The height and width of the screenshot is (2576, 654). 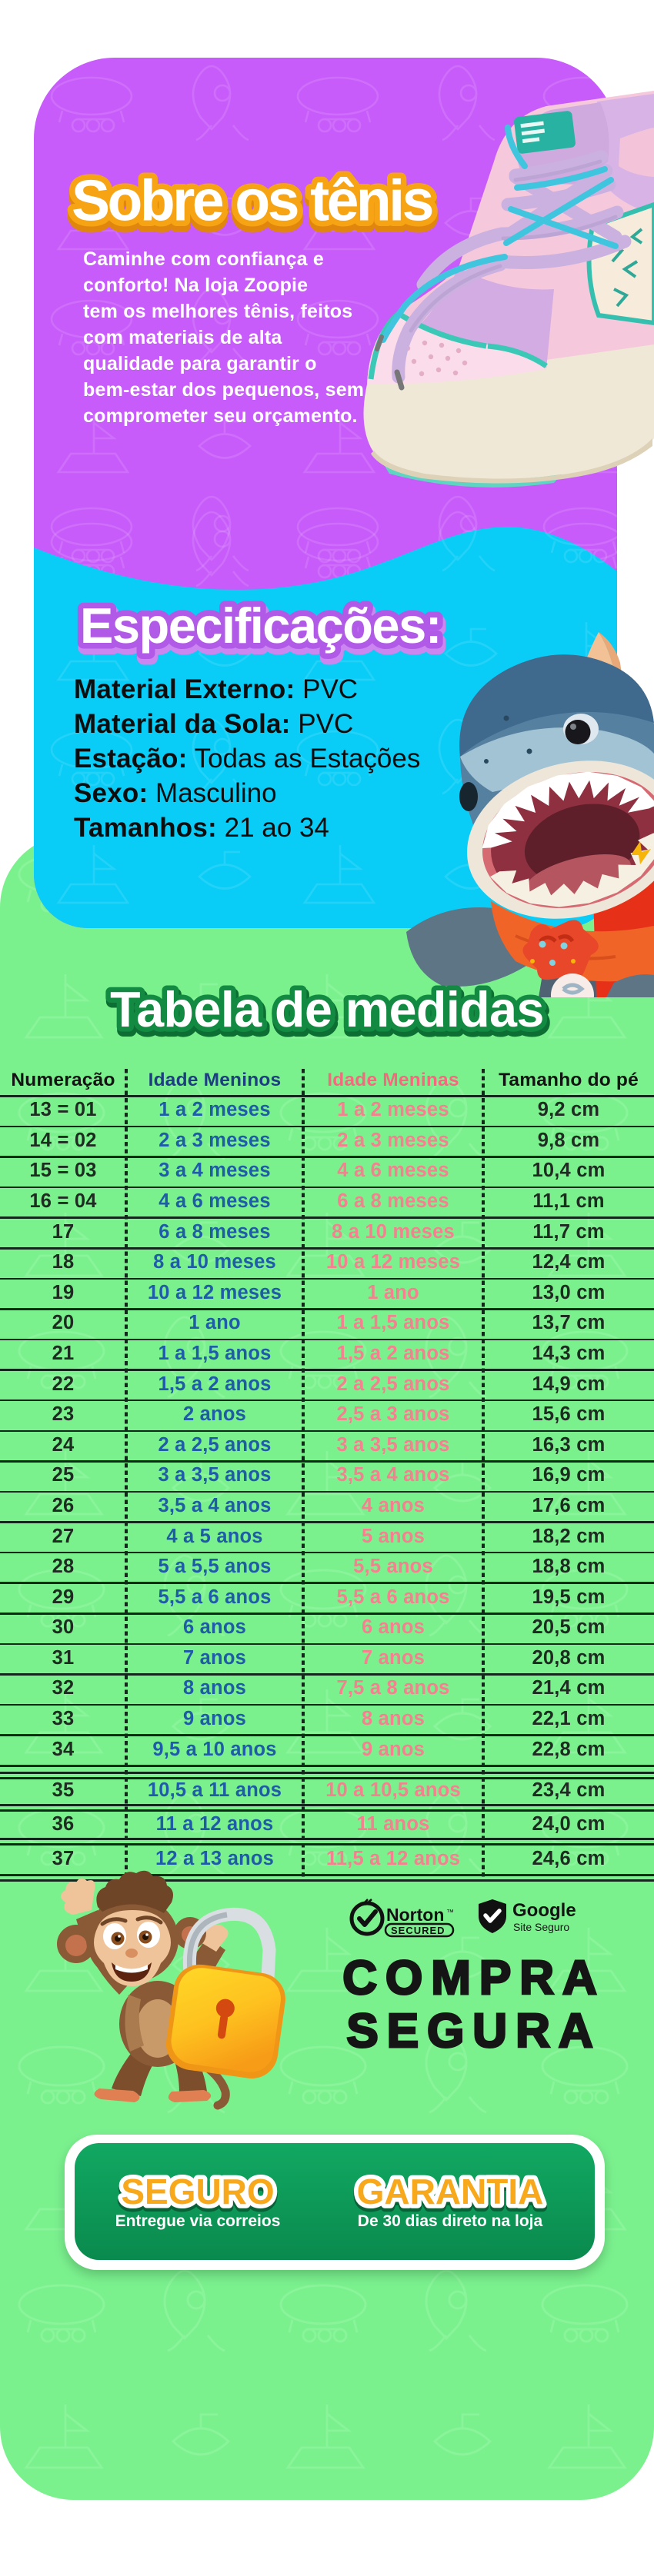 What do you see at coordinates (541, 1927) in the screenshot?
I see `svg-text: Site Seguro` at bounding box center [541, 1927].